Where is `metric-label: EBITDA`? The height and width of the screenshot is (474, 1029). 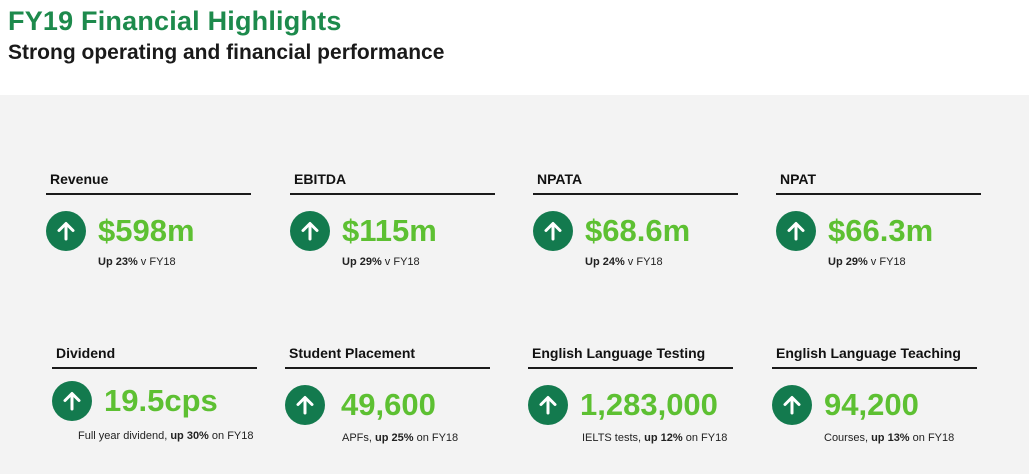
metric-label: EBITDA is located at coordinates (320, 179).